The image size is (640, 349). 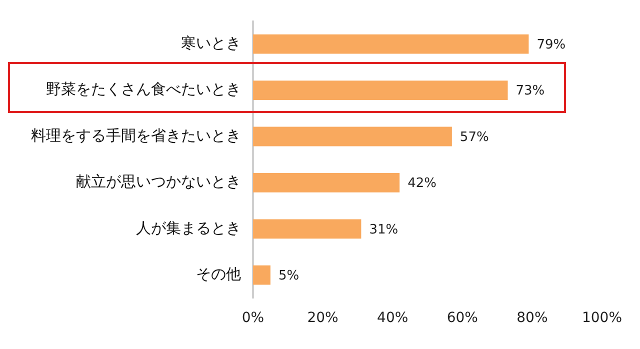 What do you see at coordinates (383, 230) in the screenshot?
I see `data-label: 31%` at bounding box center [383, 230].